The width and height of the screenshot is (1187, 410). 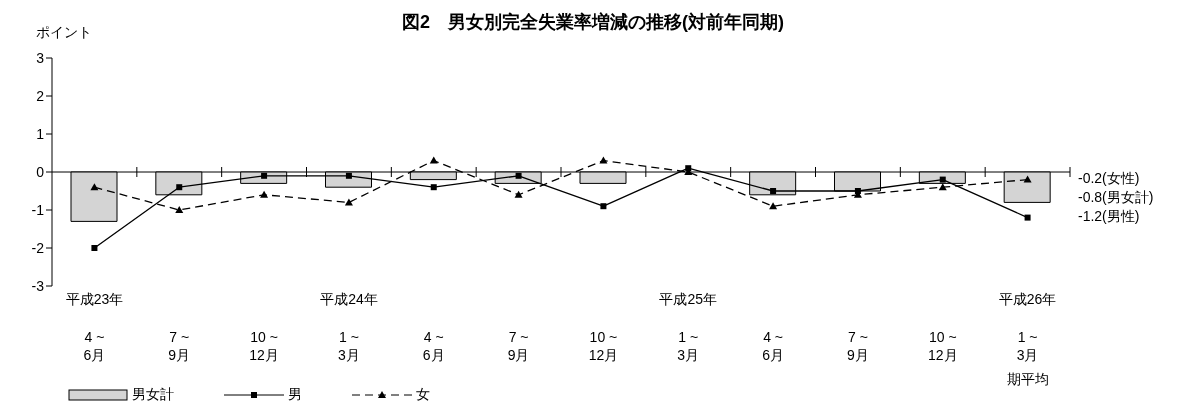 What do you see at coordinates (38, 285) in the screenshot?
I see `y-tick-label: -3` at bounding box center [38, 285].